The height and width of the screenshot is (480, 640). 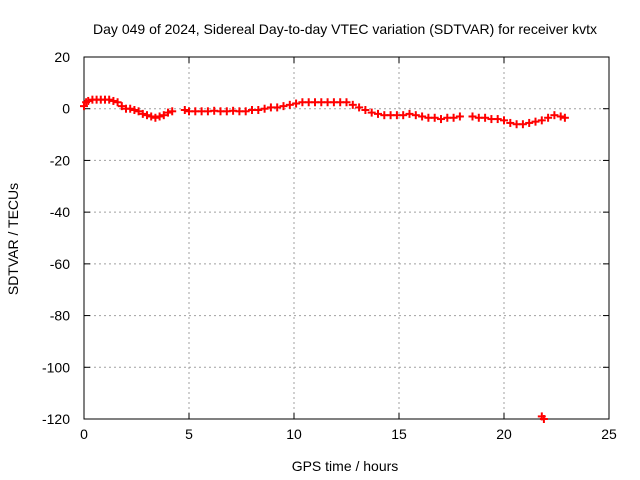 I want to click on y-tick-label: -80, so click(x=60, y=316).